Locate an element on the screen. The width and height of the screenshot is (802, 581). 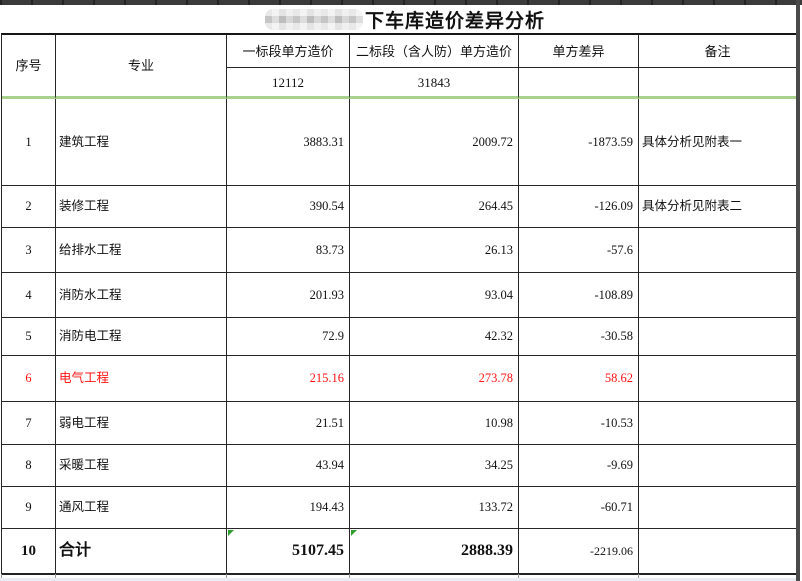
header-unit-diff: 单方差异 is located at coordinates (579, 51).